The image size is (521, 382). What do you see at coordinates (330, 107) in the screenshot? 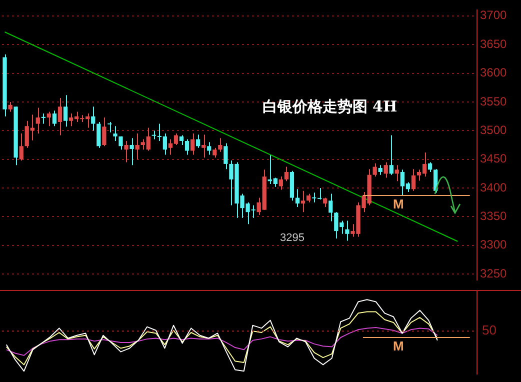
I see `text: 白银价格走势图 4H` at bounding box center [330, 107].